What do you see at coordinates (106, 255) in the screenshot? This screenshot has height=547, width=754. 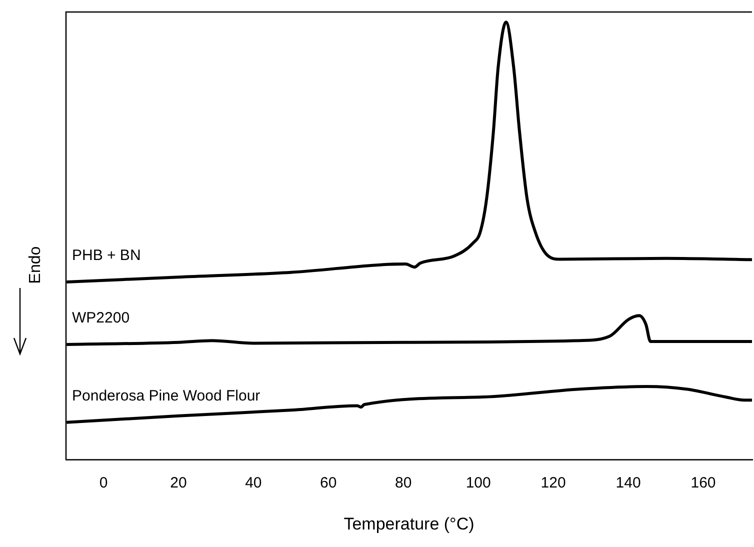 I see `series-label: PHB + BN` at bounding box center [106, 255].